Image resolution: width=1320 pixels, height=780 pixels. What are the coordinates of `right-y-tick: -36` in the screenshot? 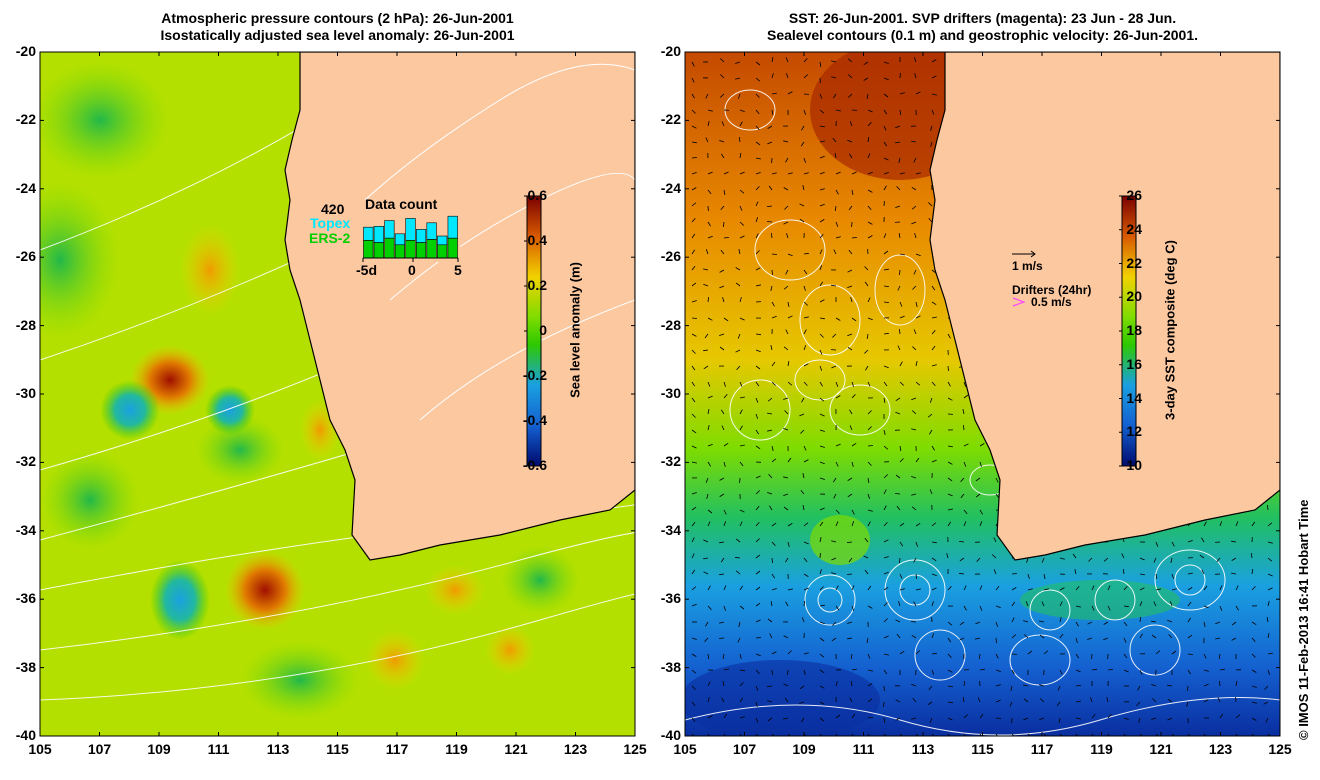 It's located at (670, 598).